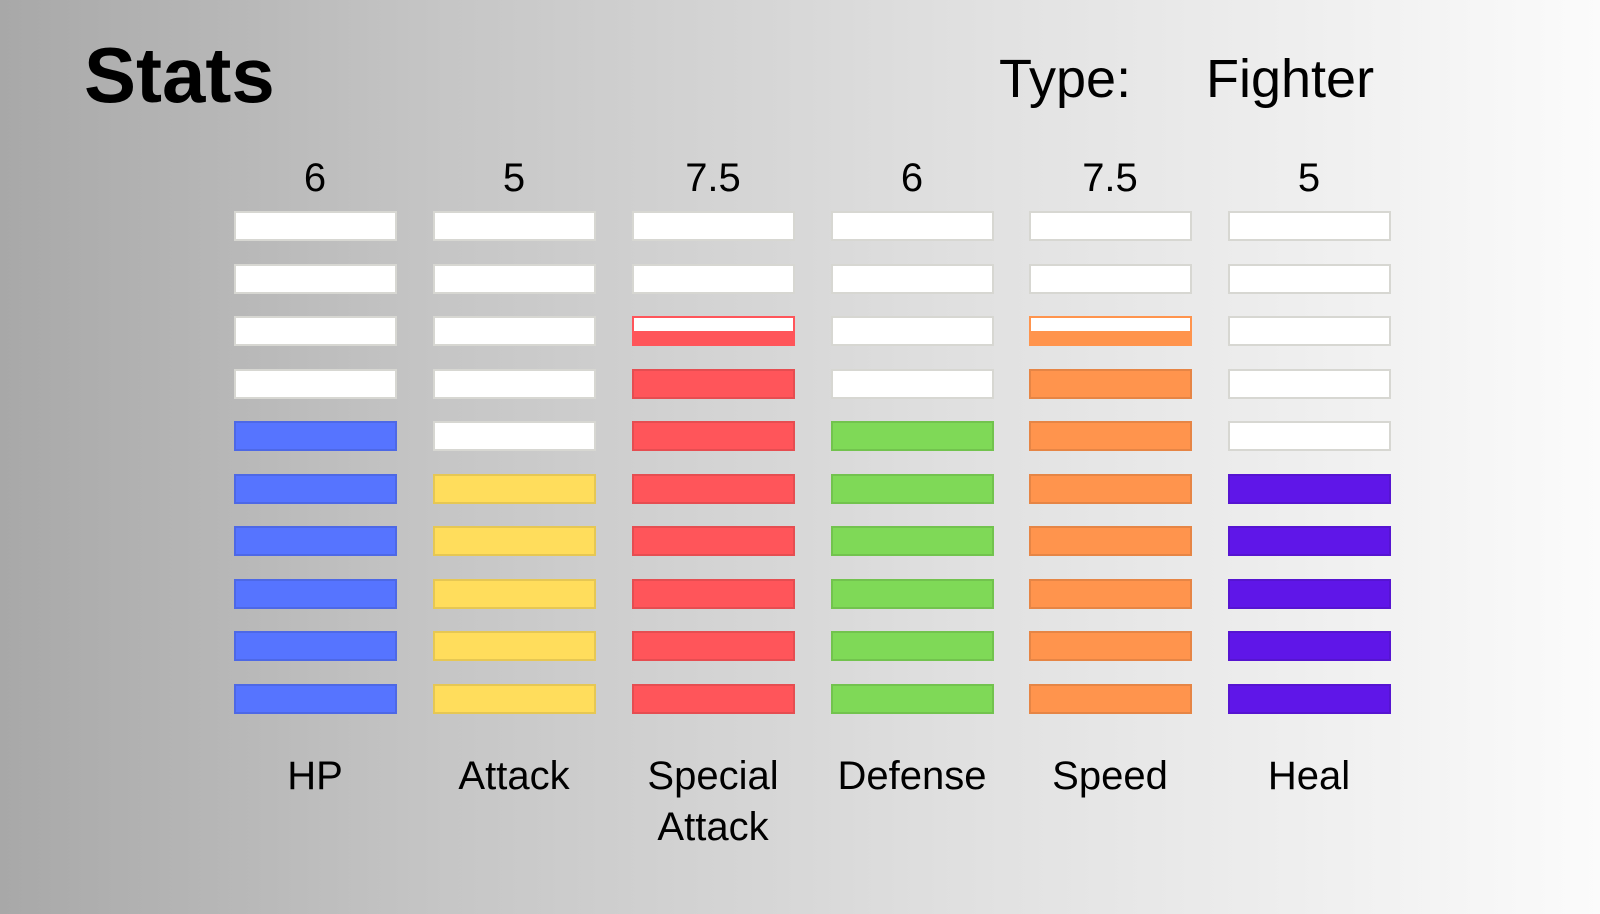 This screenshot has height=914, width=1600. What do you see at coordinates (1110, 776) in the screenshot?
I see `stat-label: Speed` at bounding box center [1110, 776].